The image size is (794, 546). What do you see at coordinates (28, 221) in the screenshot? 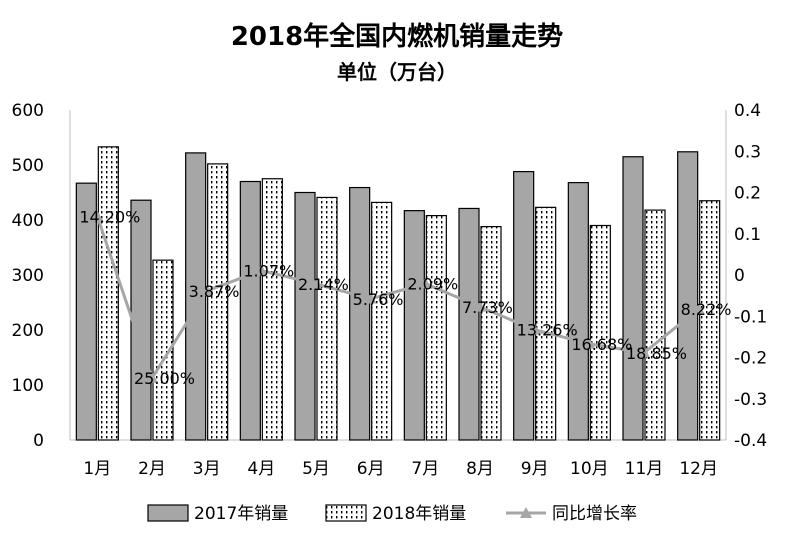
I see `y-left-tick-label: 400` at bounding box center [28, 221].